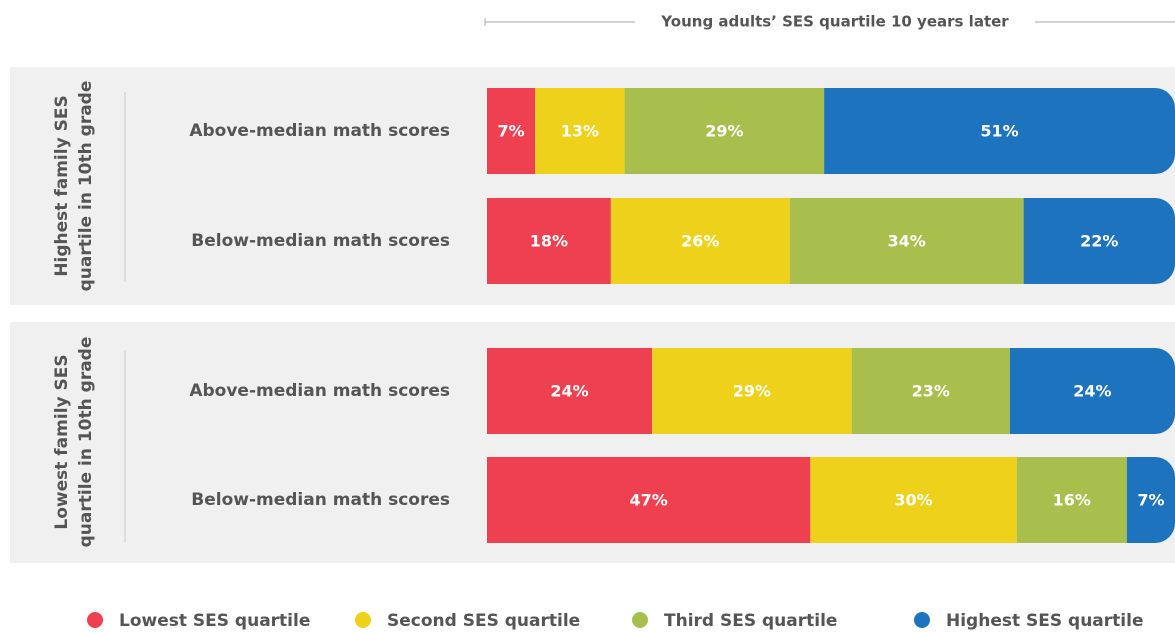 This screenshot has height=633, width=1175. Describe the element at coordinates (62, 185) in the screenshot. I see `group-label: Highest family SES` at that location.